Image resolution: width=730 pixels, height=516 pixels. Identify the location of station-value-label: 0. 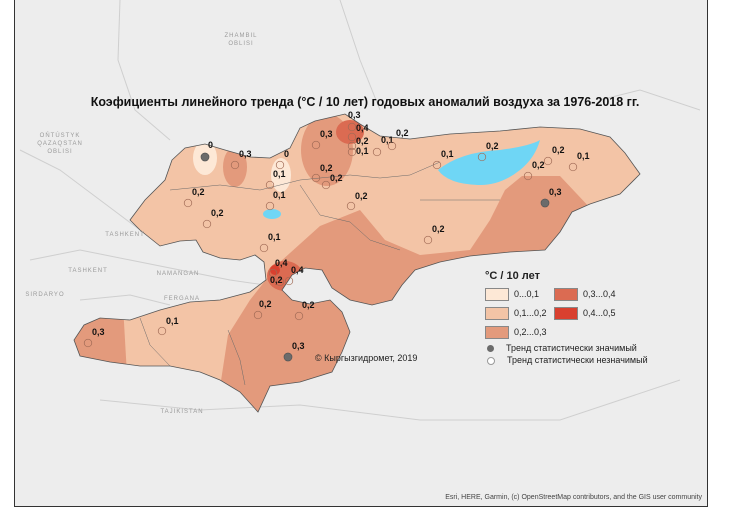
(210, 145).